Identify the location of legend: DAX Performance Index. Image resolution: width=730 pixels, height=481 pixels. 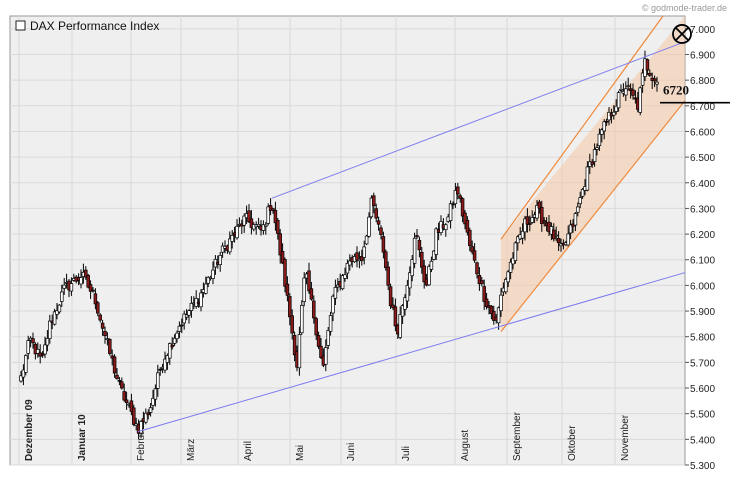
(87, 26).